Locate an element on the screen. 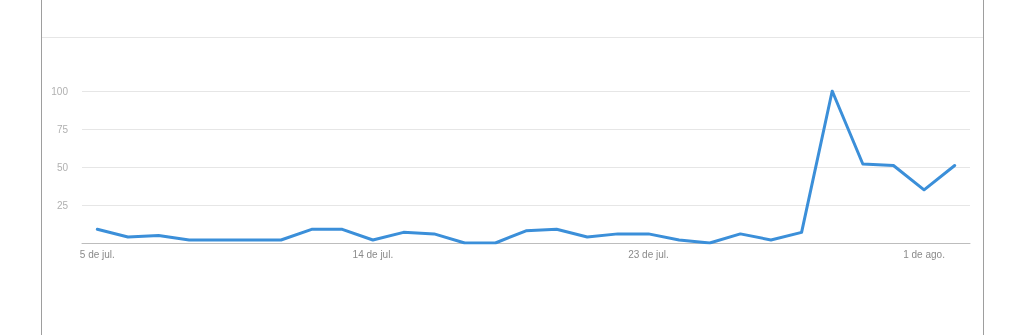 This screenshot has height=335, width=1024. y-tick-label: 50 is located at coordinates (62, 167).